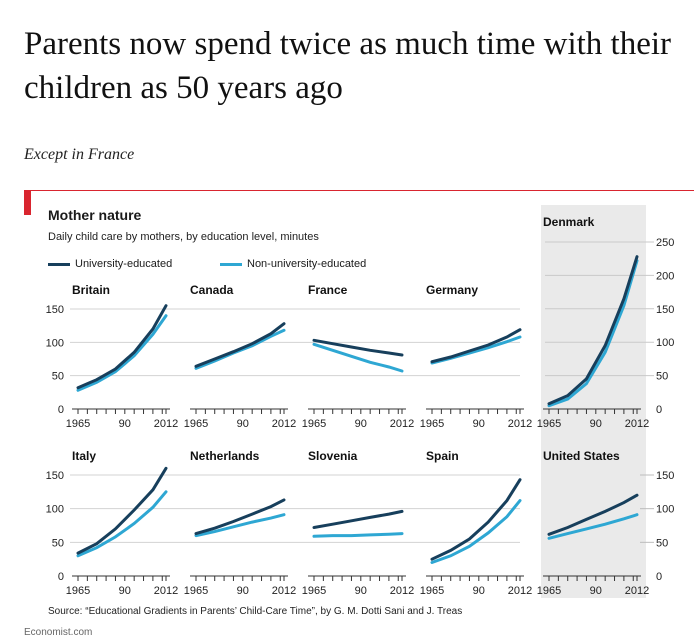  I want to click on panel-title: France, so click(328, 290).